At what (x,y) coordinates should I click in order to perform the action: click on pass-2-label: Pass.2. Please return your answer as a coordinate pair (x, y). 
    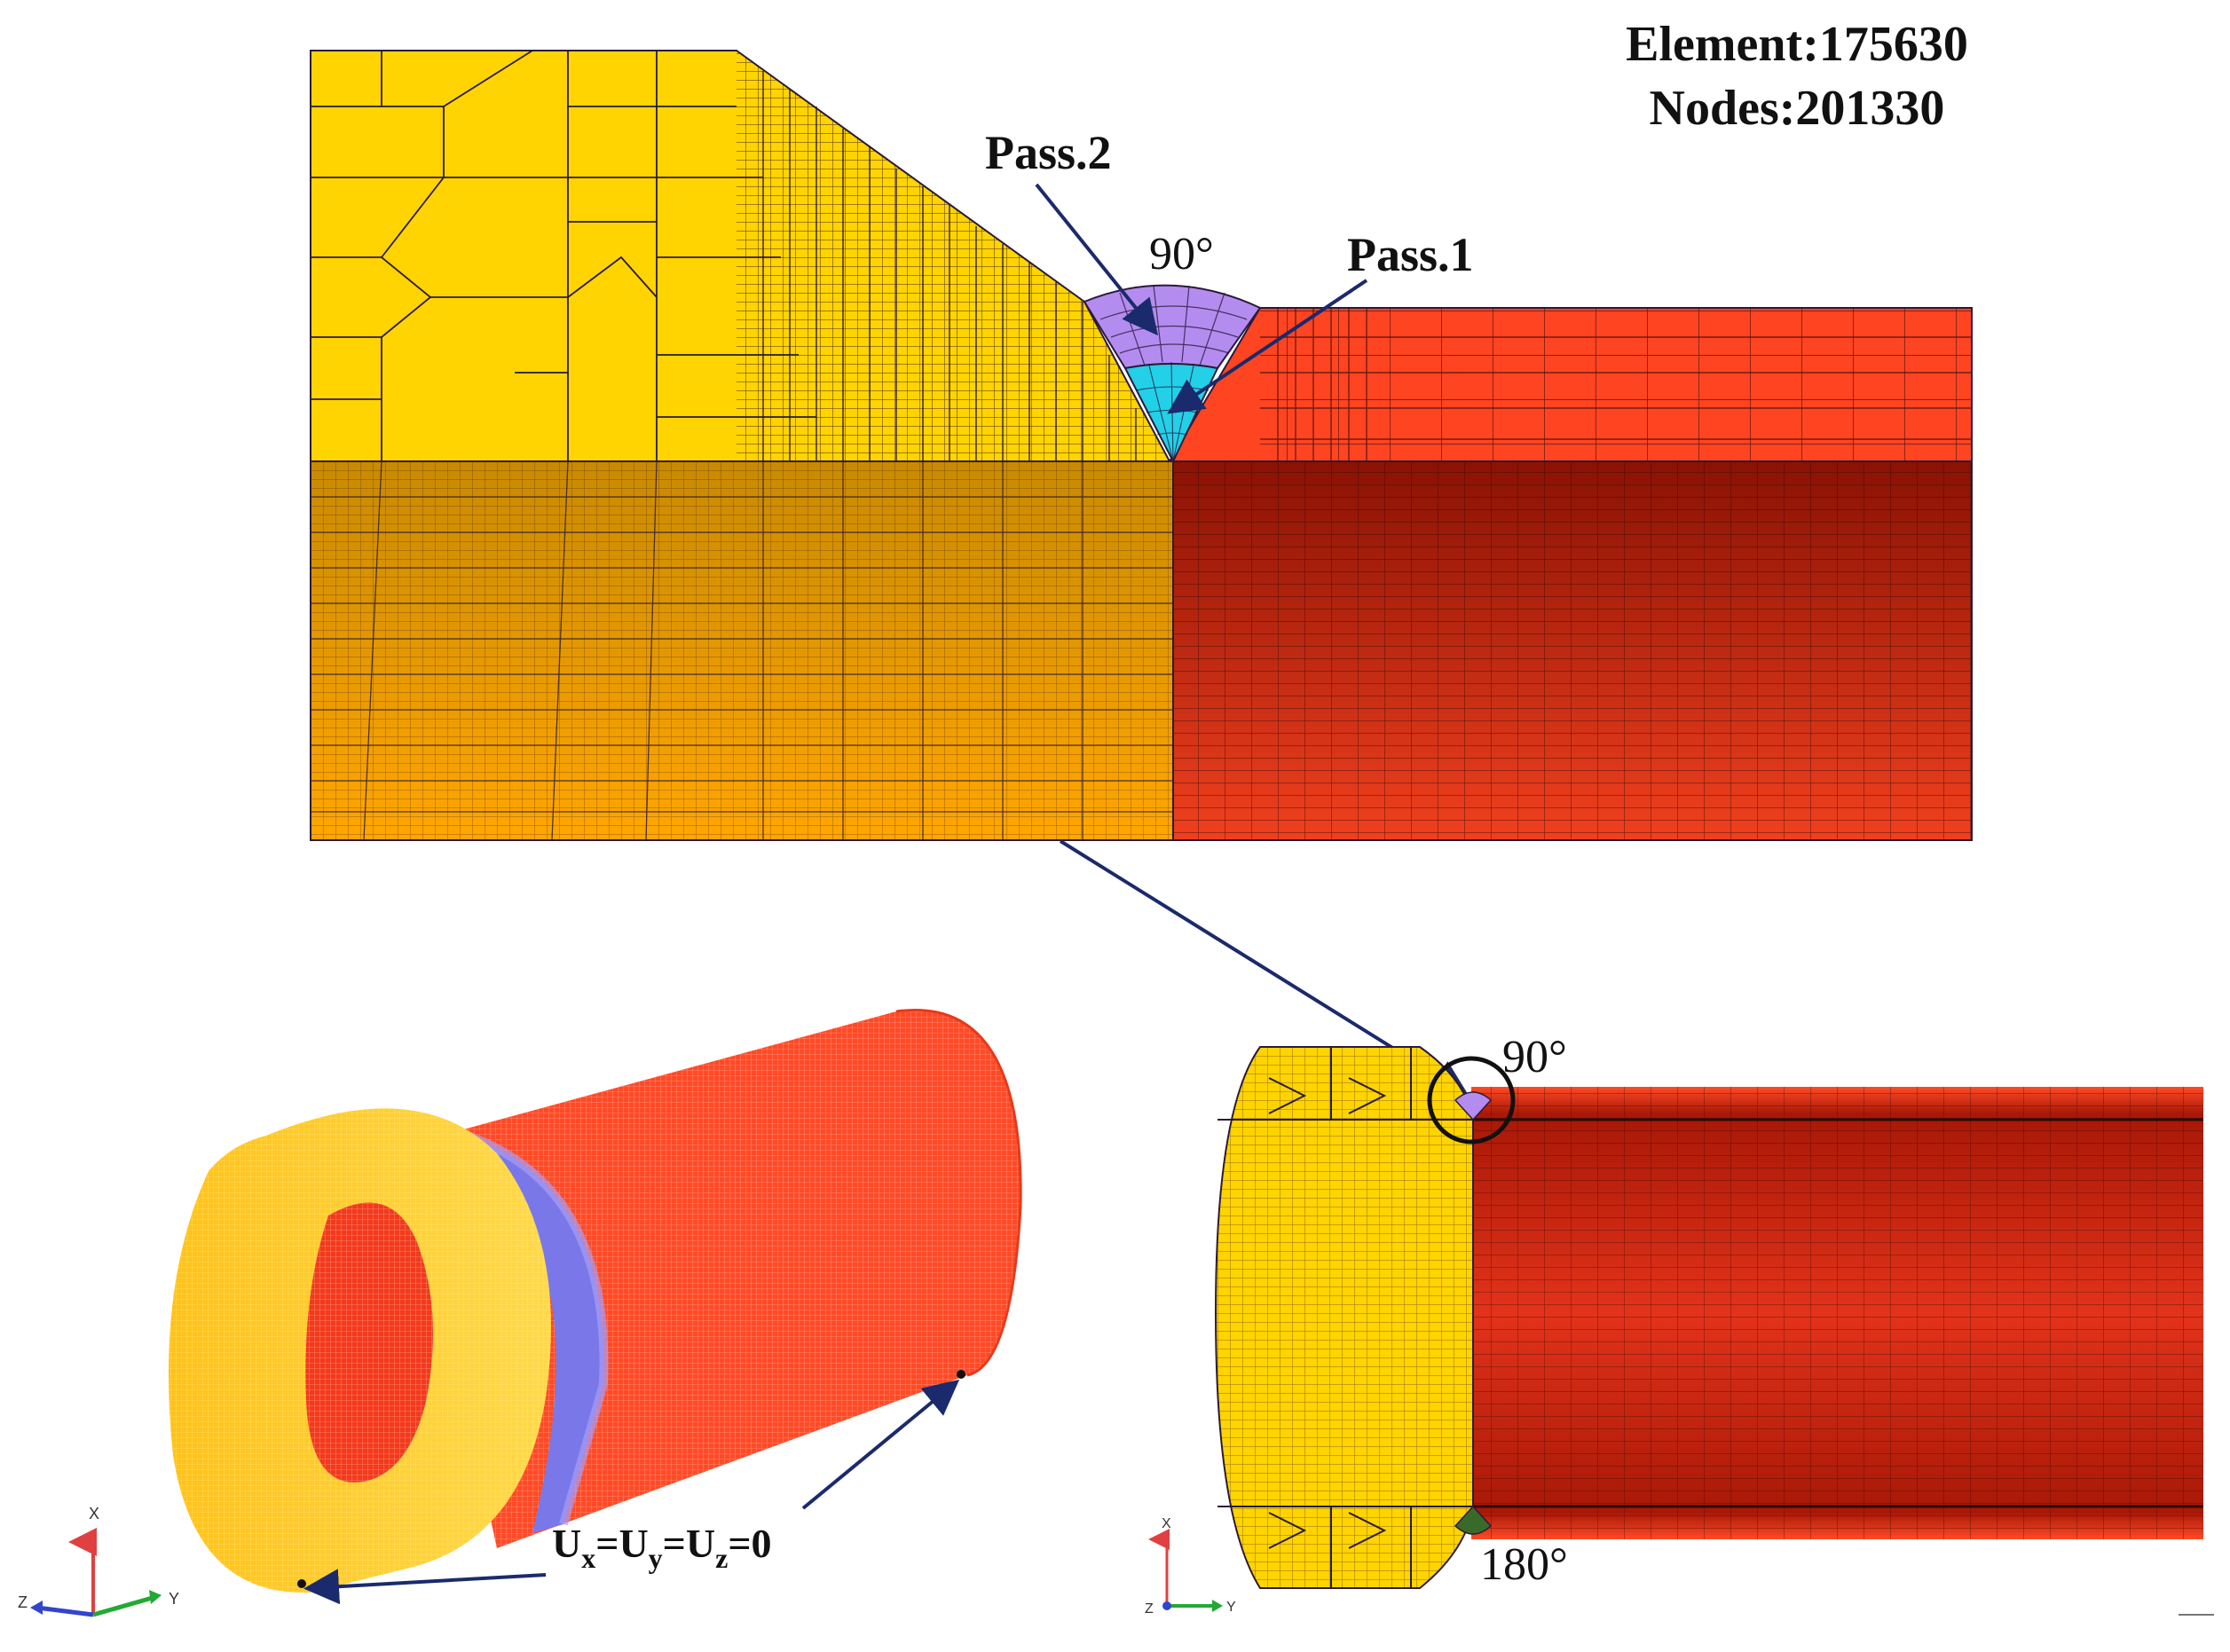
    Looking at the image, I should click on (1048, 152).